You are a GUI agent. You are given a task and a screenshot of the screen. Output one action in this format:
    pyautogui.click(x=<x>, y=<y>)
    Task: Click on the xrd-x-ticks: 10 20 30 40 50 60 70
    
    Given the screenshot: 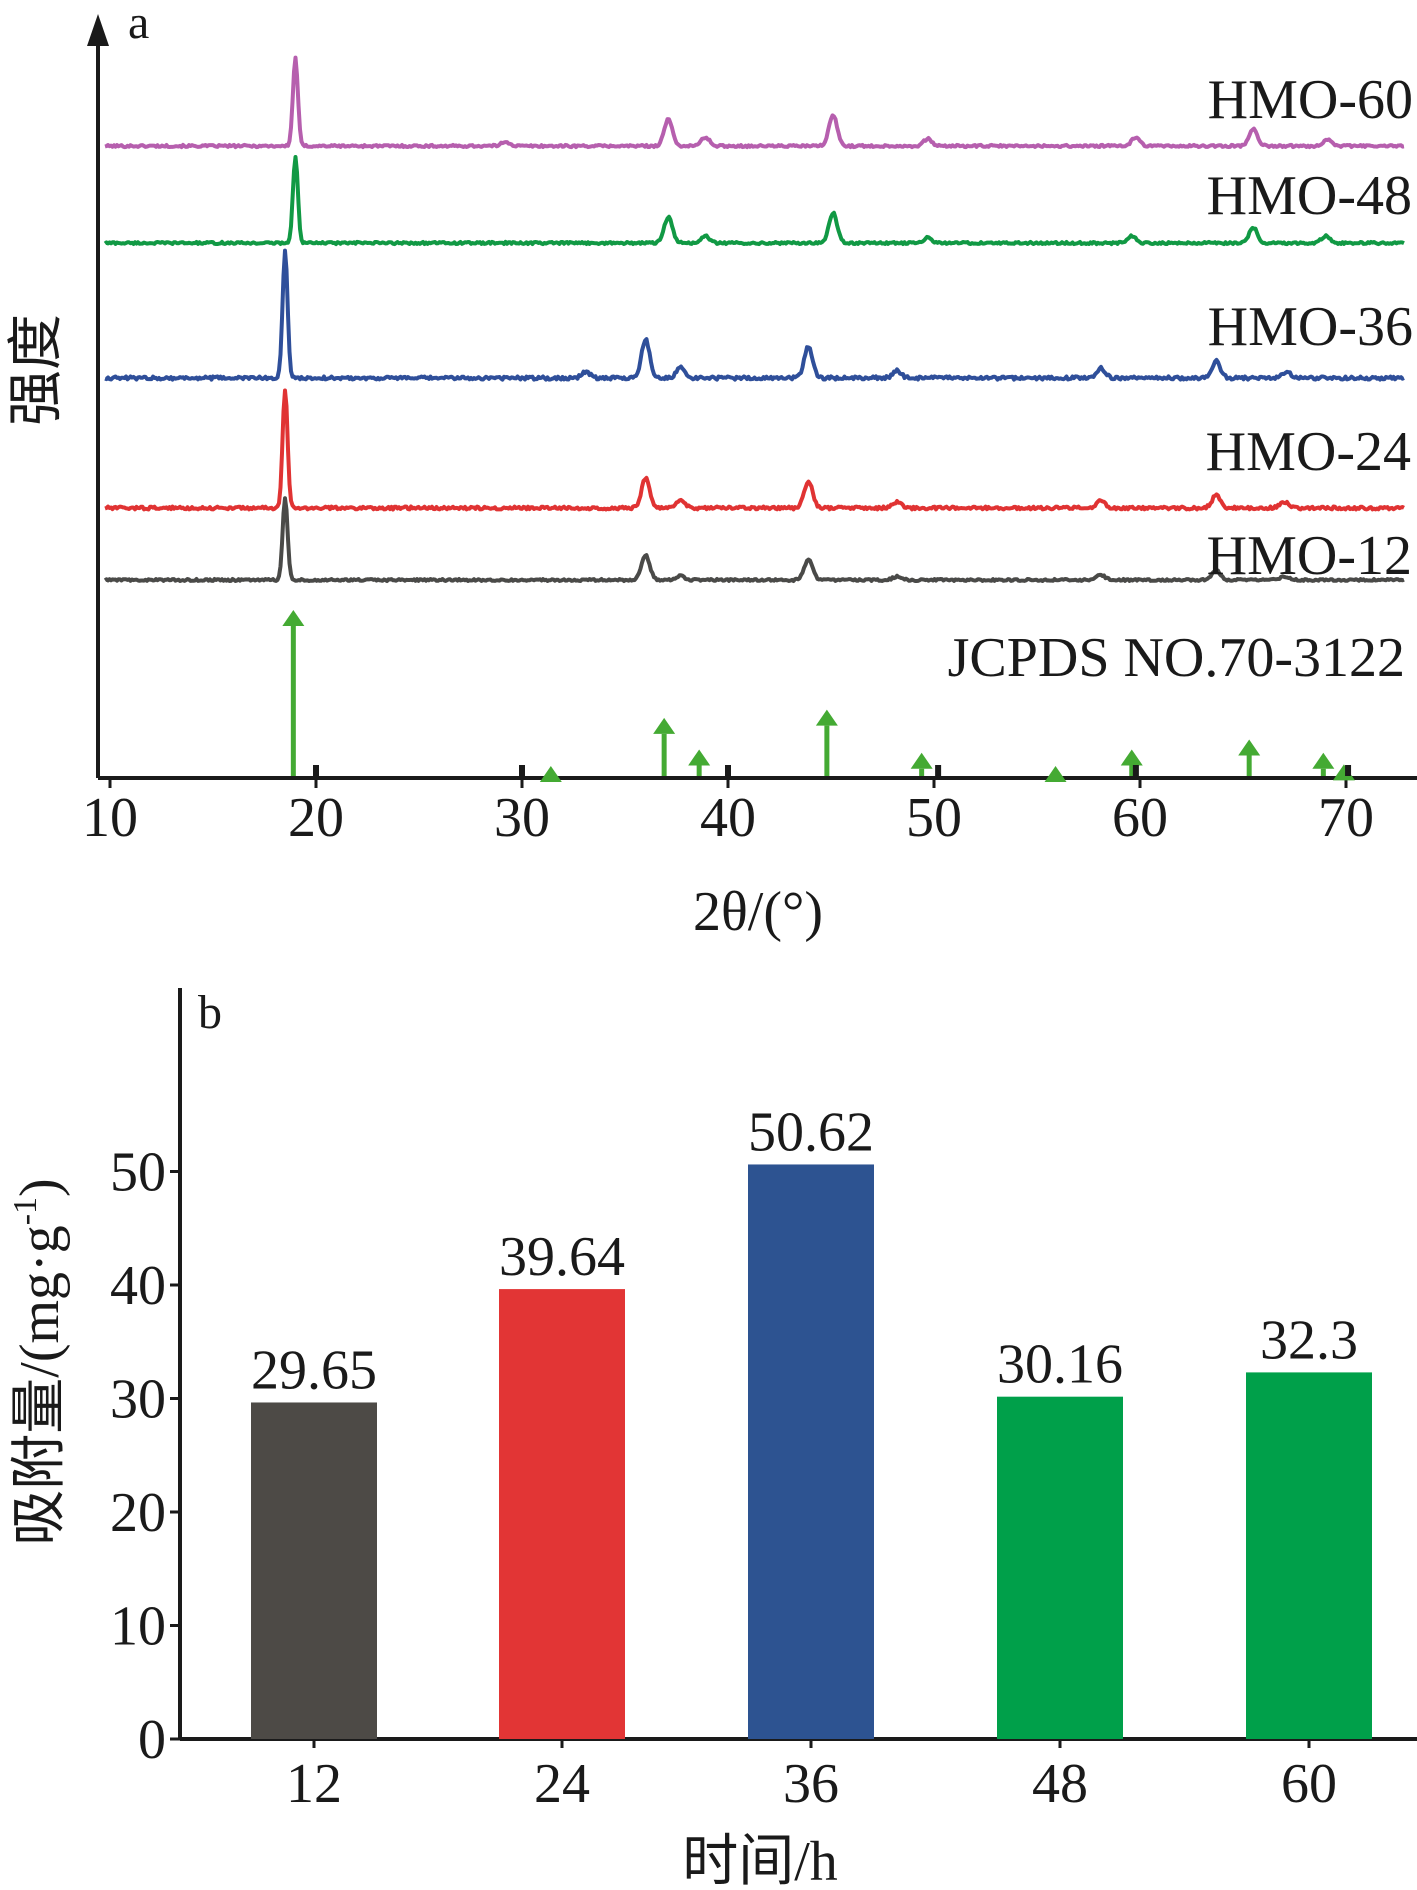 What is the action you would take?
    pyautogui.click(x=728, y=813)
    